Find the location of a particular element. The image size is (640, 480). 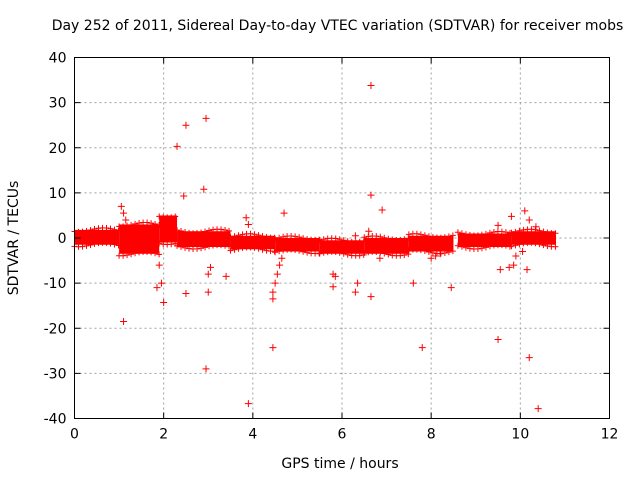

x-tick-label: 12 is located at coordinates (610, 435).